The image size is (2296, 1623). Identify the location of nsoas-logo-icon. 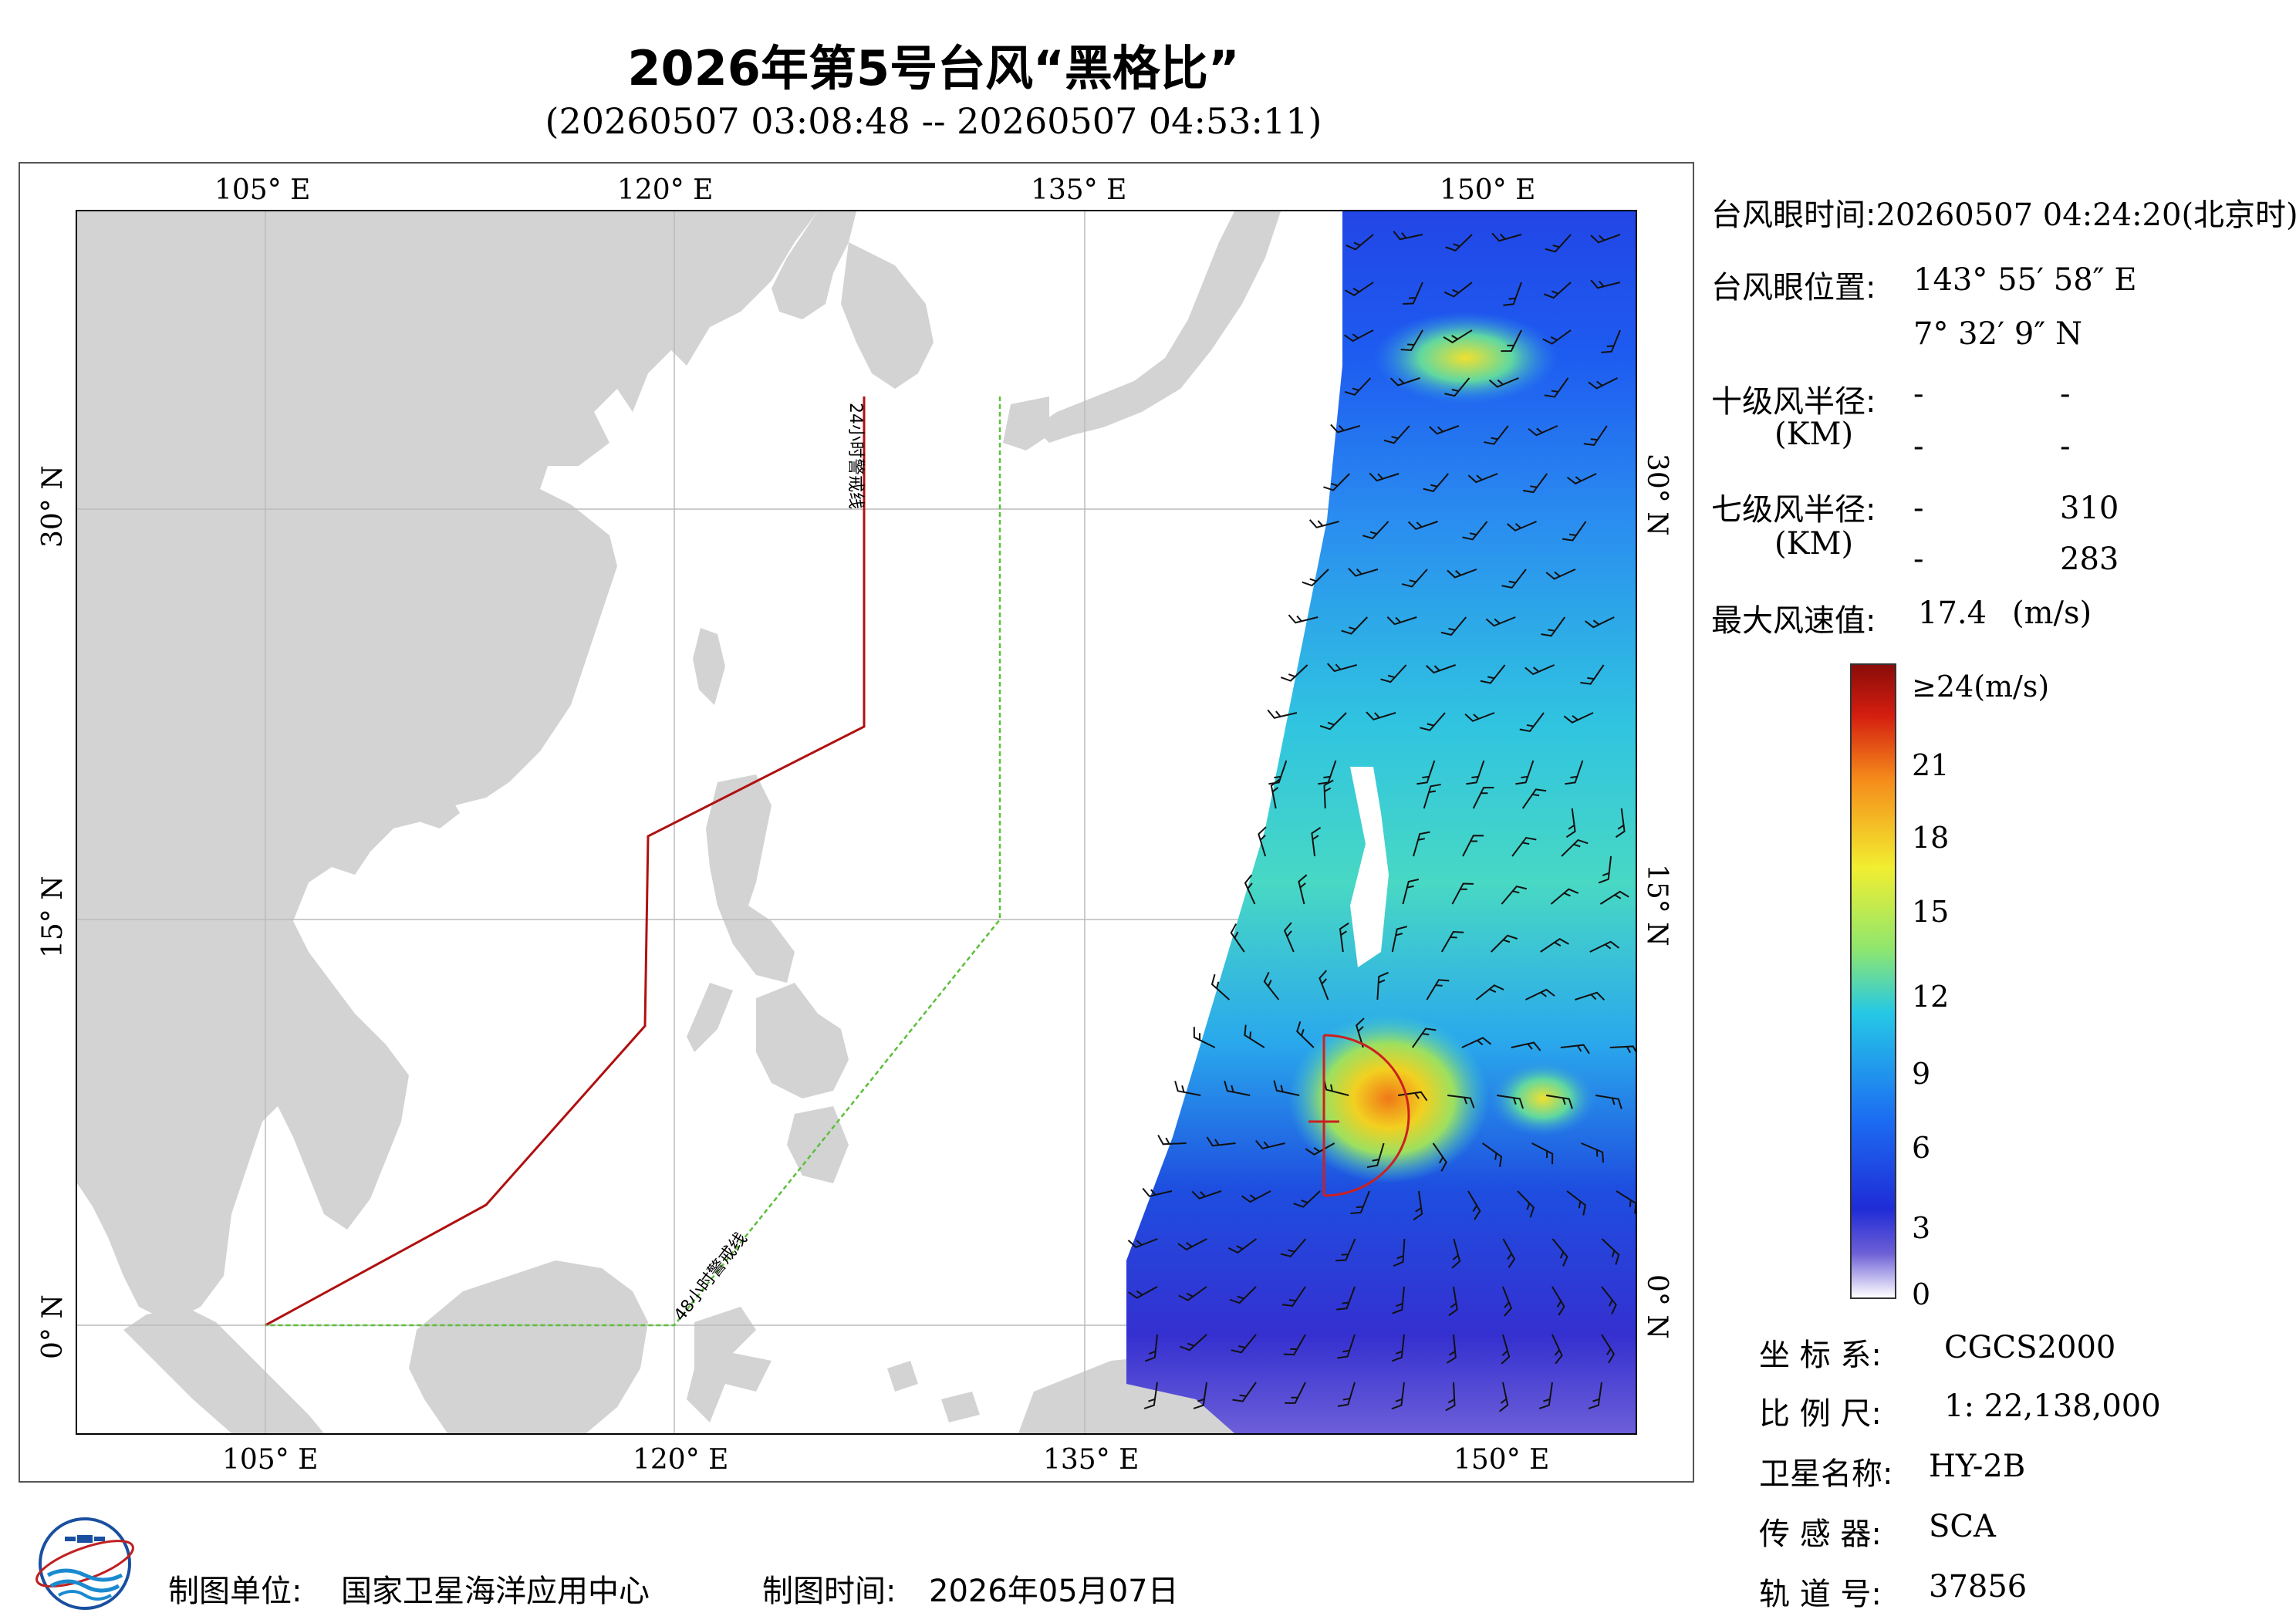
(85, 1563).